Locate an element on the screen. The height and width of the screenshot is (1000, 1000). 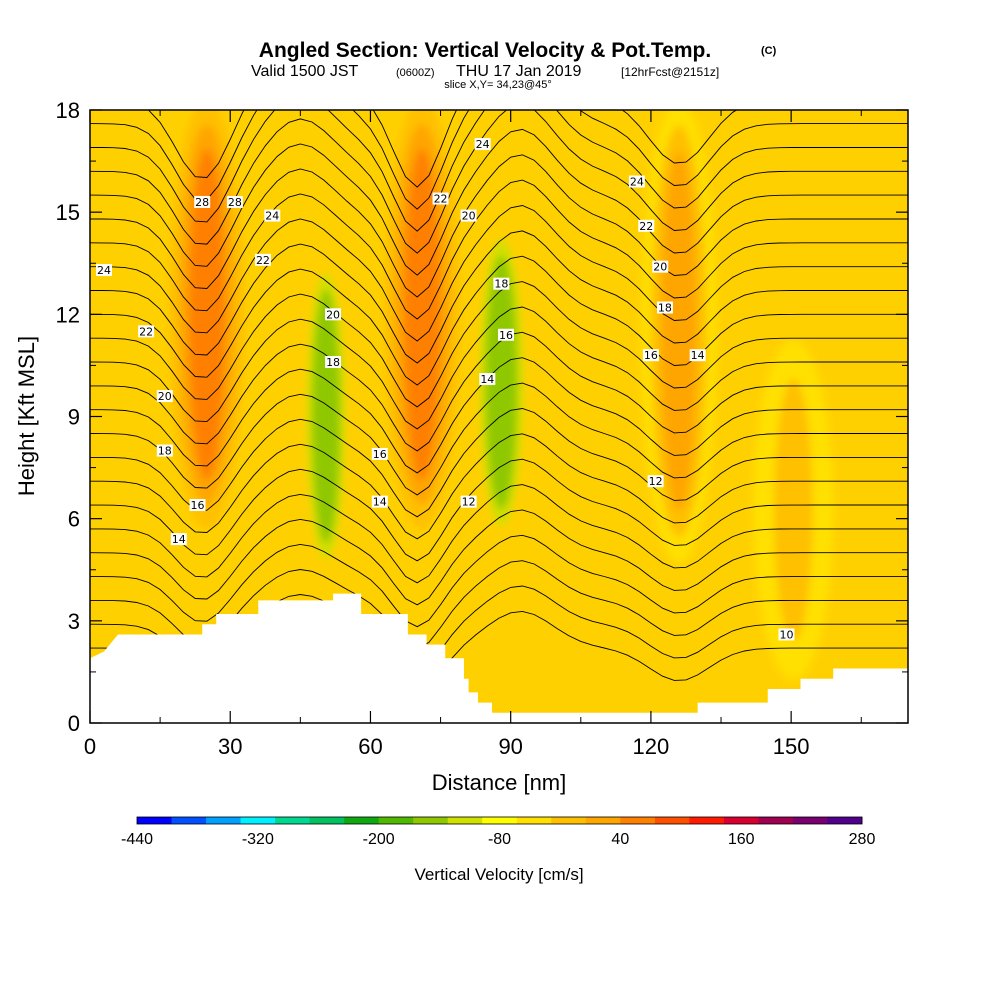
terrain is located at coordinates (499, 658).